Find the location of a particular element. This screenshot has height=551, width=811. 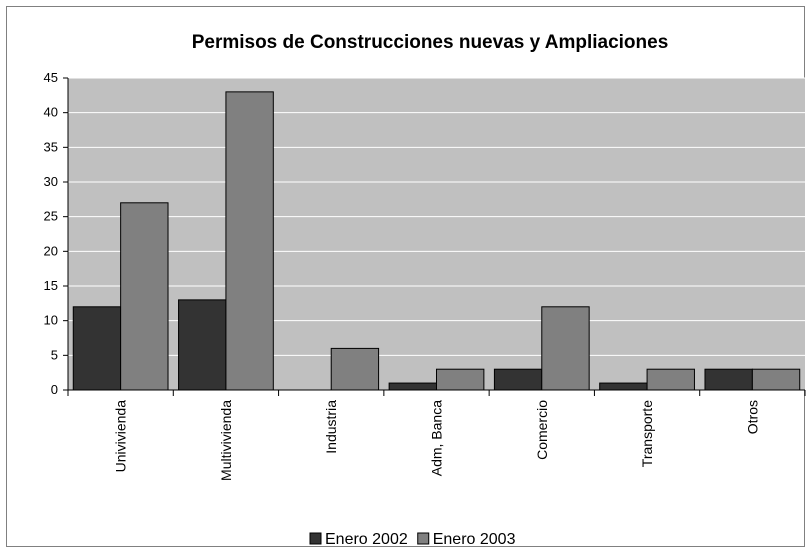

y-tick-label: 30 is located at coordinates (51, 181).